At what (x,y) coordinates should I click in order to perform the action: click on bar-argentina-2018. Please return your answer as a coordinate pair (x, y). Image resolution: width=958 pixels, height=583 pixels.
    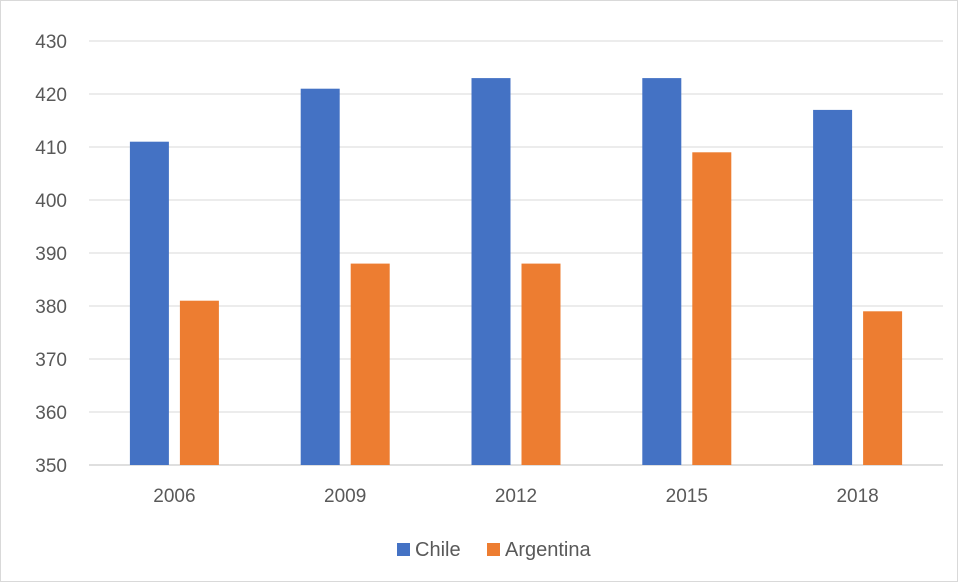
    Looking at the image, I should click on (883, 388).